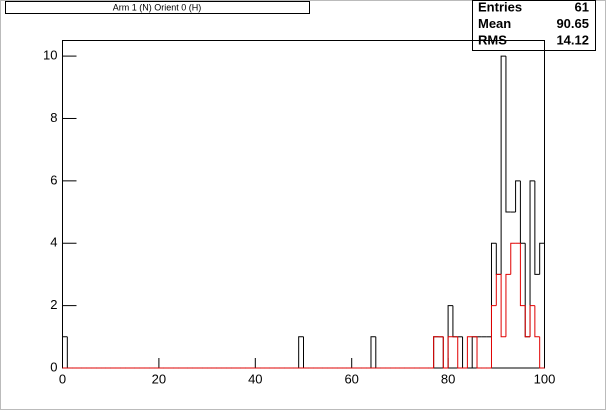 This screenshot has width=606, height=410. What do you see at coordinates (545, 378) in the screenshot?
I see `x-tick-label: 100` at bounding box center [545, 378].